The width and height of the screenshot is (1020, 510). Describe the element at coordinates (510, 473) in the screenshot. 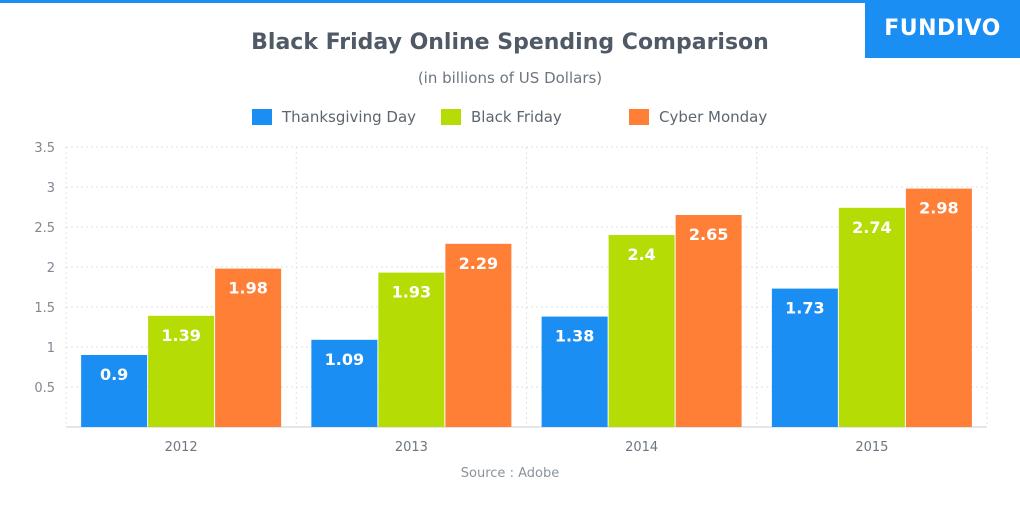

I see `source-note: Source : Adobe` at that location.